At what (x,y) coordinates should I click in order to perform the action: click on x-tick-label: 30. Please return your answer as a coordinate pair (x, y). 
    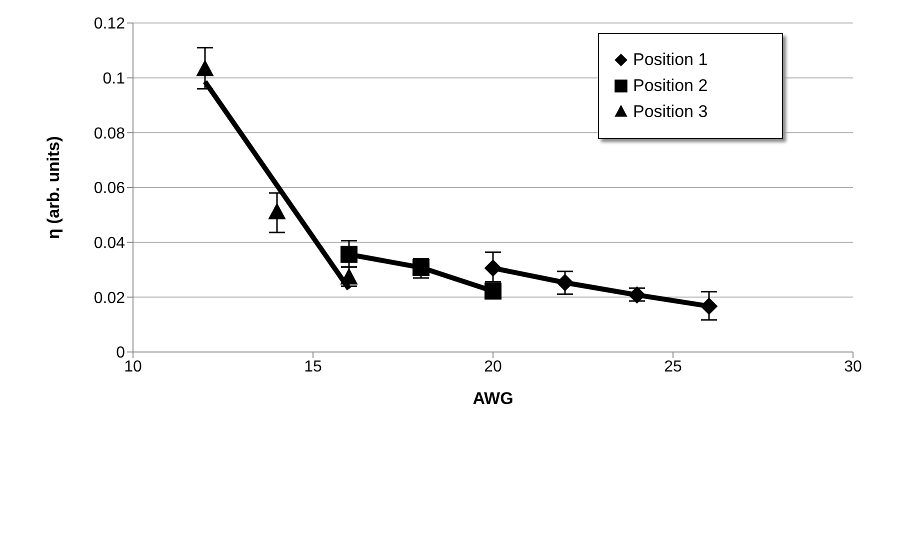
    Looking at the image, I should click on (853, 367).